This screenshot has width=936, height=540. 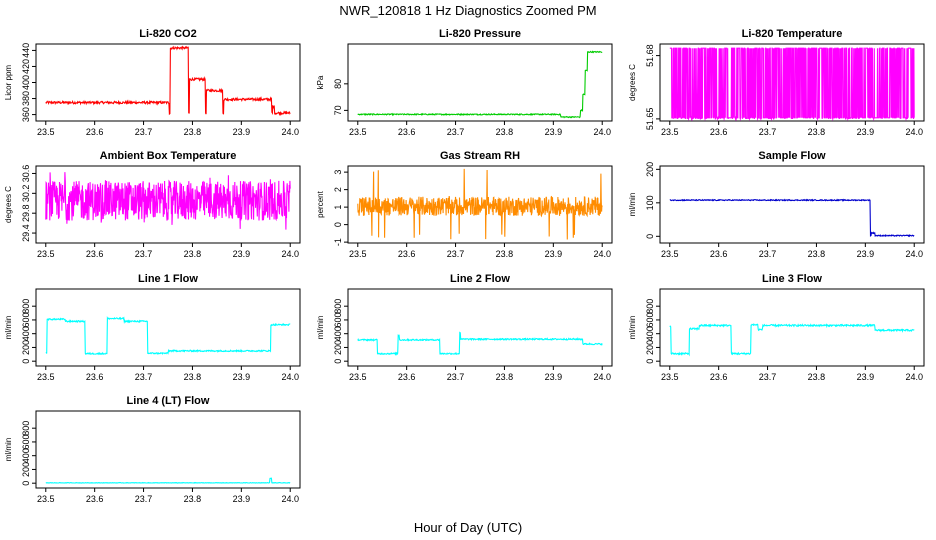 I want to click on y-tick-label: 70, so click(x=338, y=110).